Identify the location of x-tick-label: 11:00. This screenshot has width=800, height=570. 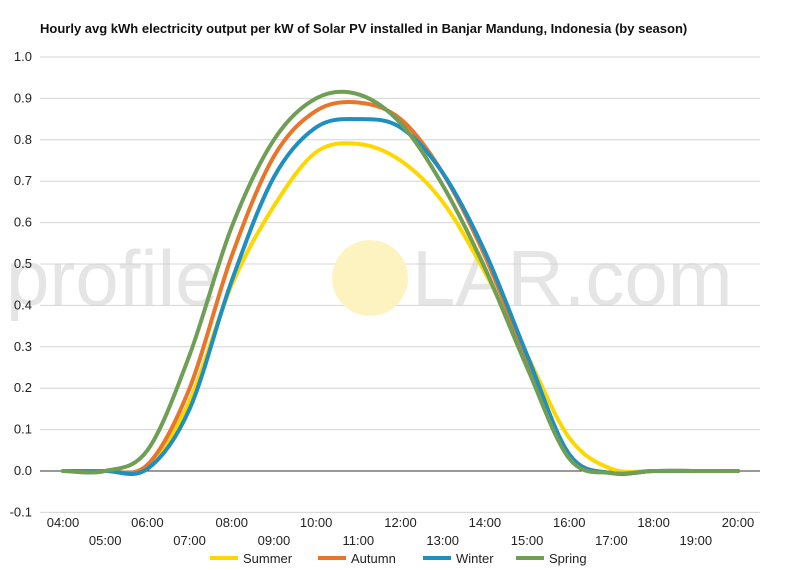
(359, 540).